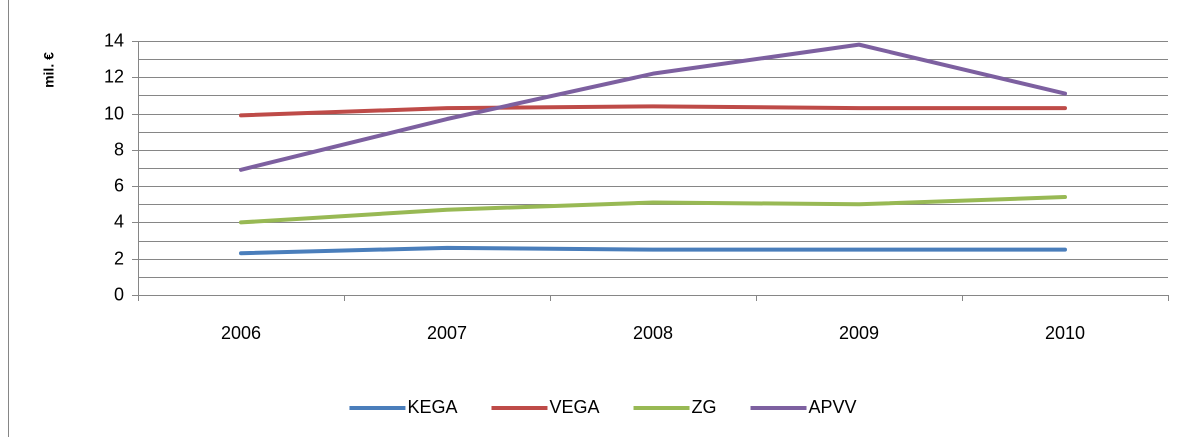 The width and height of the screenshot is (1187, 437). Describe the element at coordinates (432, 407) in the screenshot. I see `legend-label: KEGA` at that location.